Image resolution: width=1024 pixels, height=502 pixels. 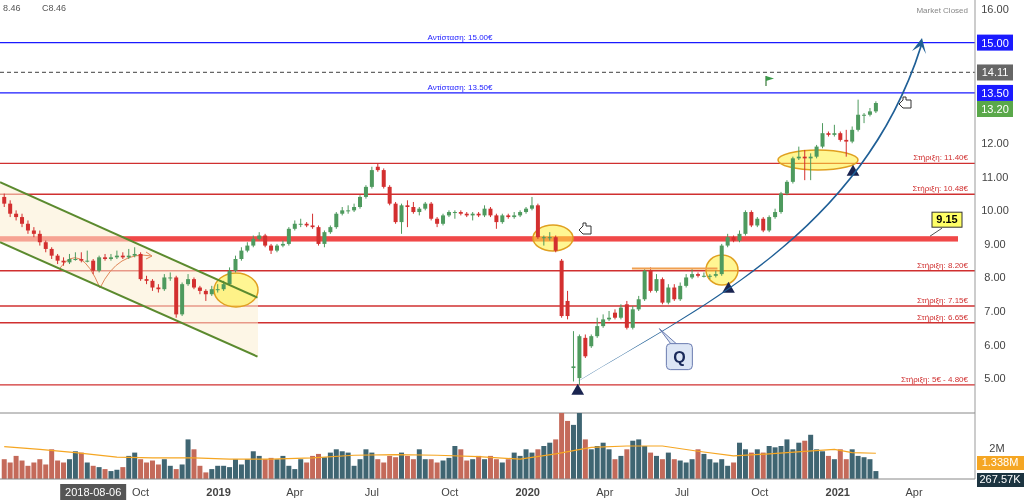 I want to click on annotation: C8.46, so click(x=54, y=8).